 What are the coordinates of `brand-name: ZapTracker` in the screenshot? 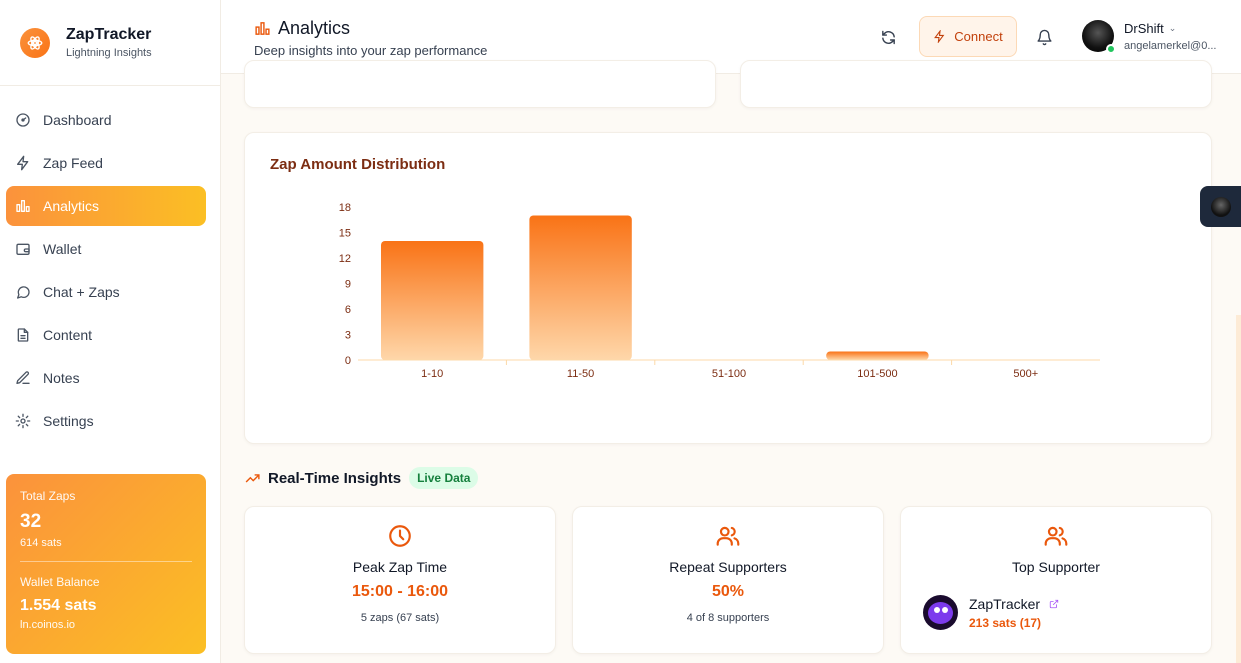 It's located at (109, 34).